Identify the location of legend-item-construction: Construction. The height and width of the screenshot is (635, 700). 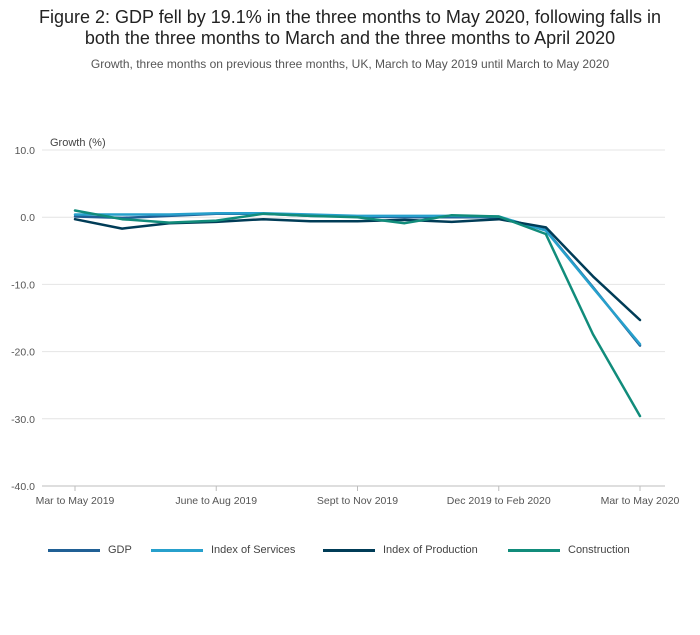
(569, 550).